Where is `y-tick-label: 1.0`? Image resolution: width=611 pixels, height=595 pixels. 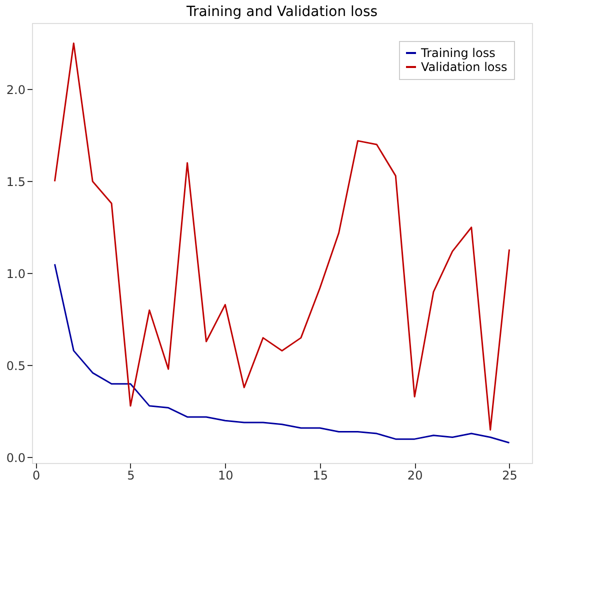
y-tick-label: 1.0 is located at coordinates (16, 273).